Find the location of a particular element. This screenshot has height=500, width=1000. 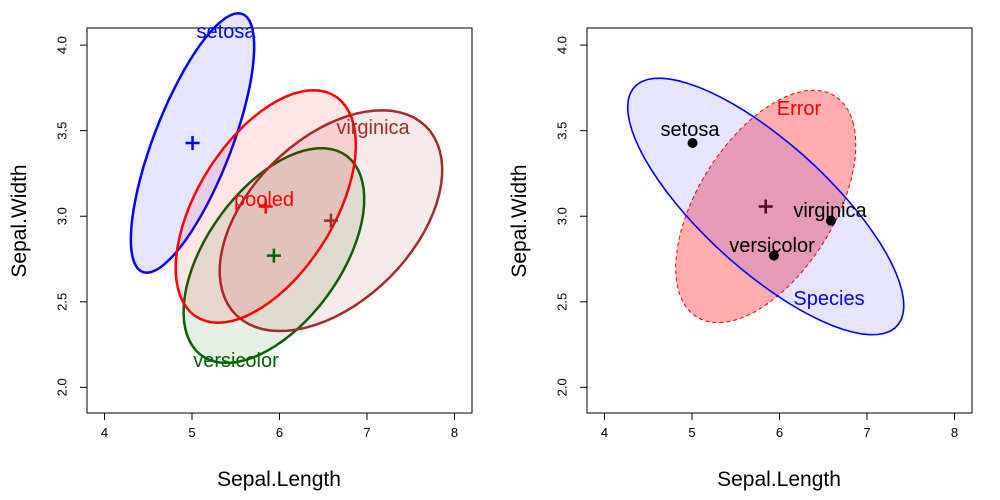

point-setosa is located at coordinates (692, 142).